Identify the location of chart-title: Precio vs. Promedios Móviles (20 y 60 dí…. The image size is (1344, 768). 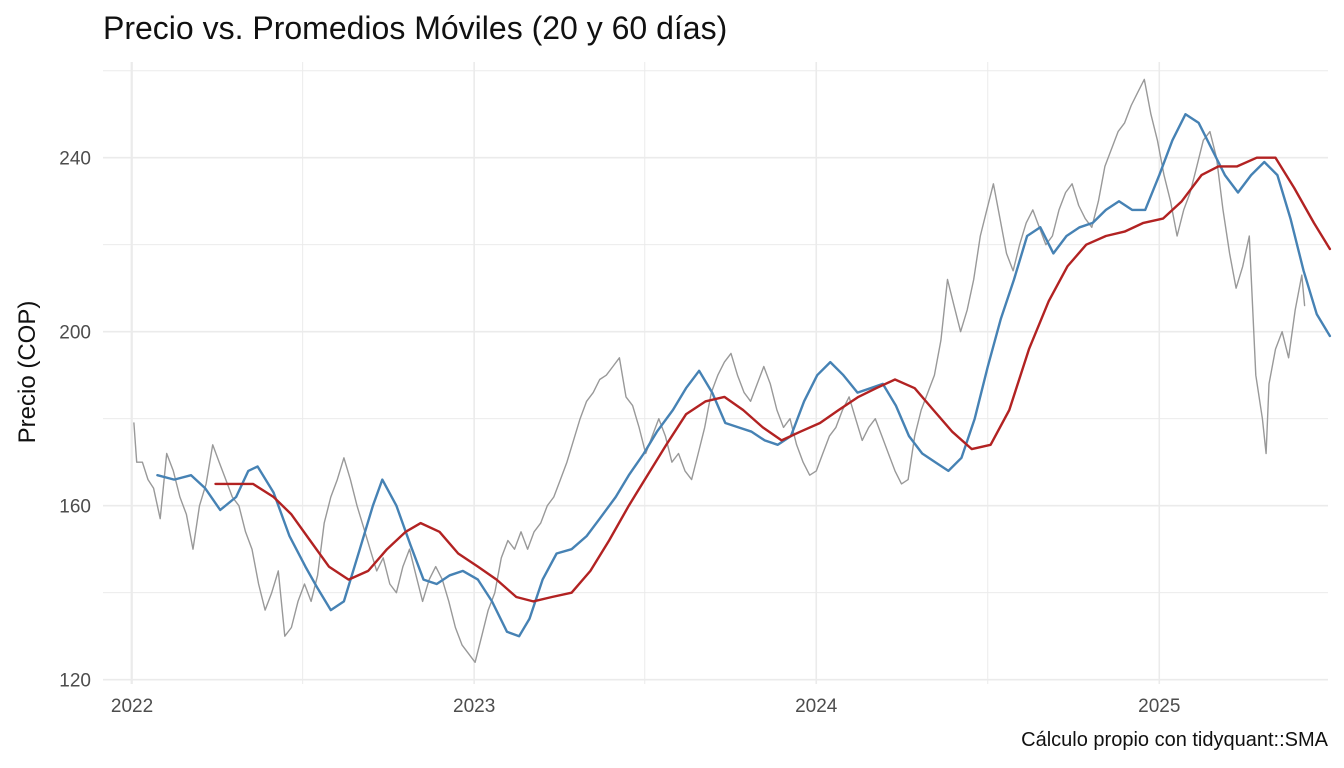
(415, 28).